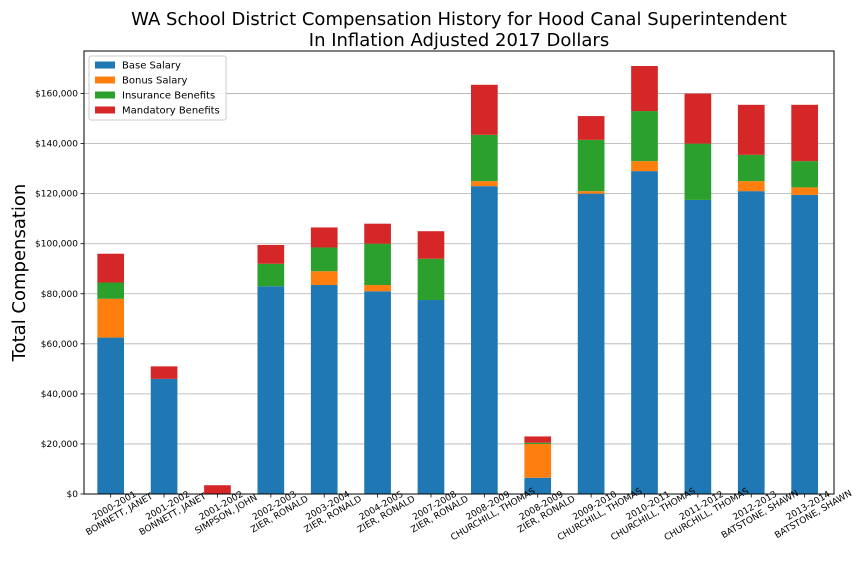  I want to click on y-tick-label: $40,000, so click(59, 395).